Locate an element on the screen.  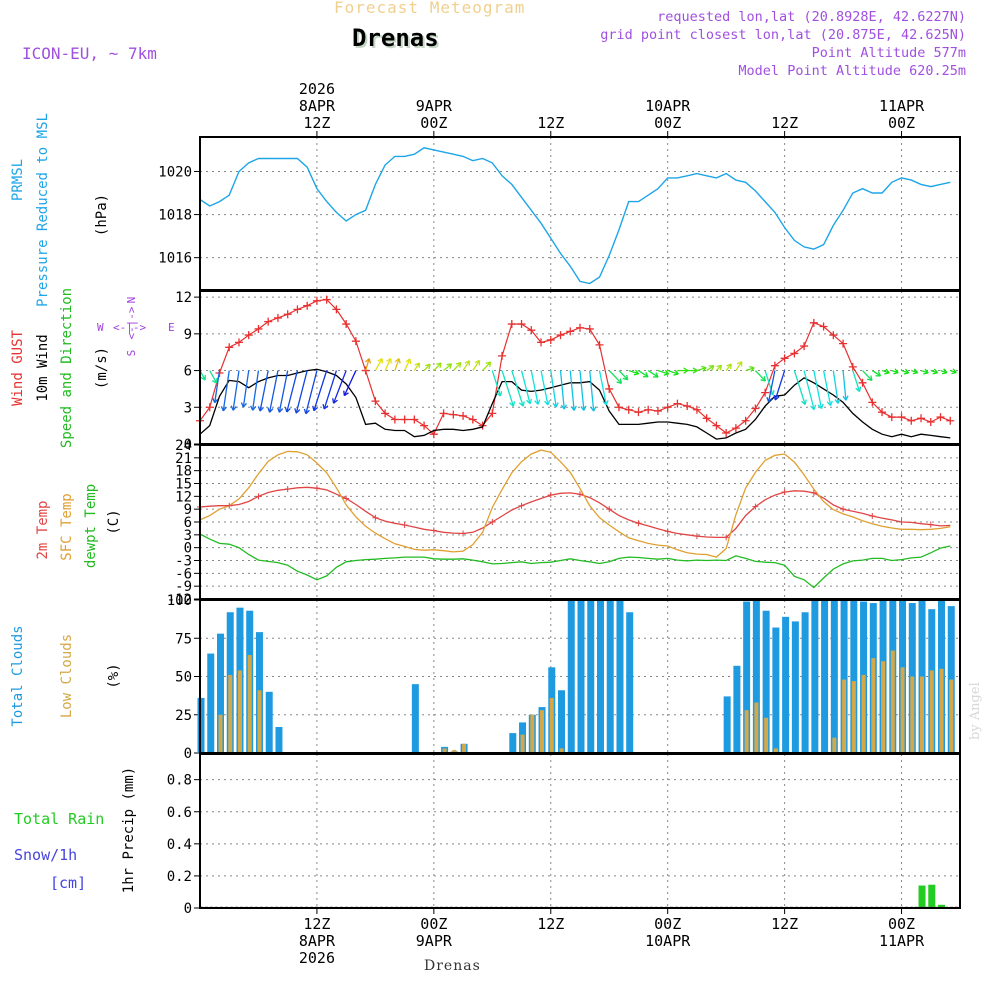
pressure-unit: (hPa) is located at coordinates (102, 215).